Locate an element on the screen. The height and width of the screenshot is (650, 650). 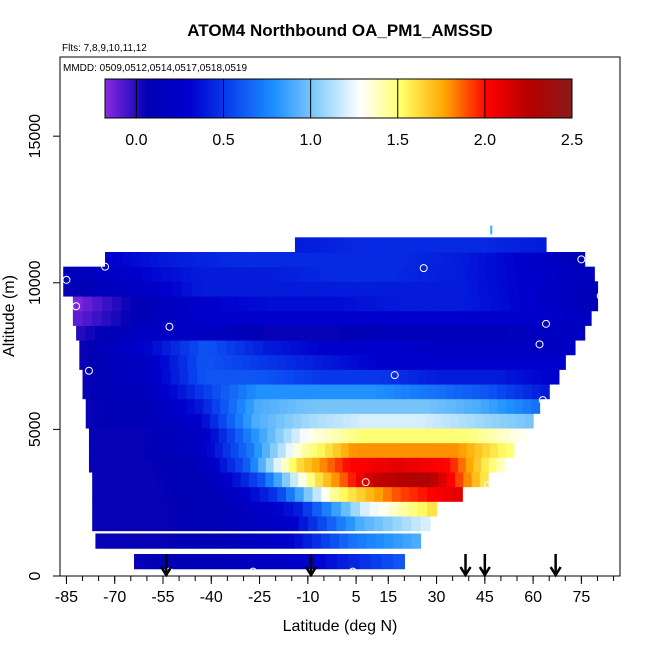
sample-point is located at coordinates (600, 295).